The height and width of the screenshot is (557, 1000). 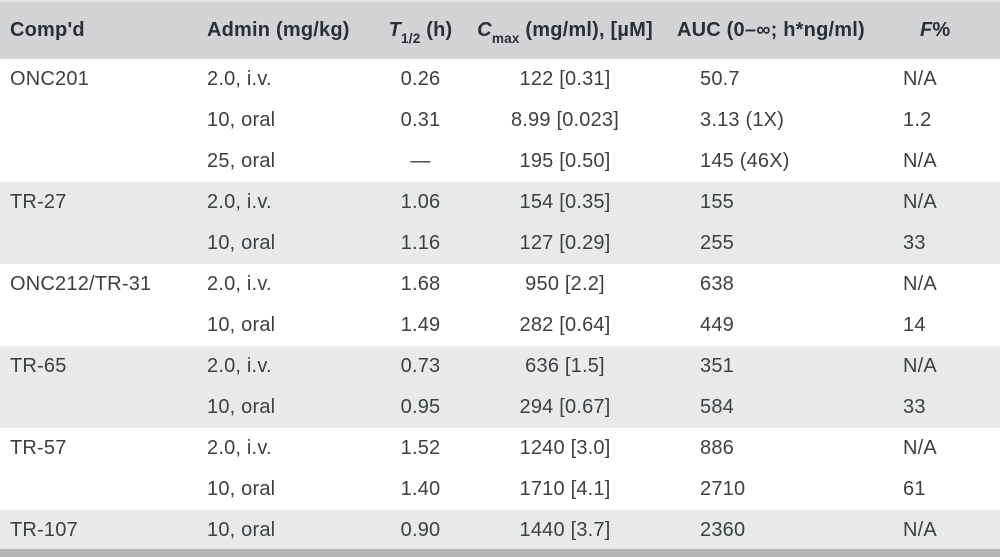 I want to click on cell-t-half: 0.31, so click(x=420, y=120).